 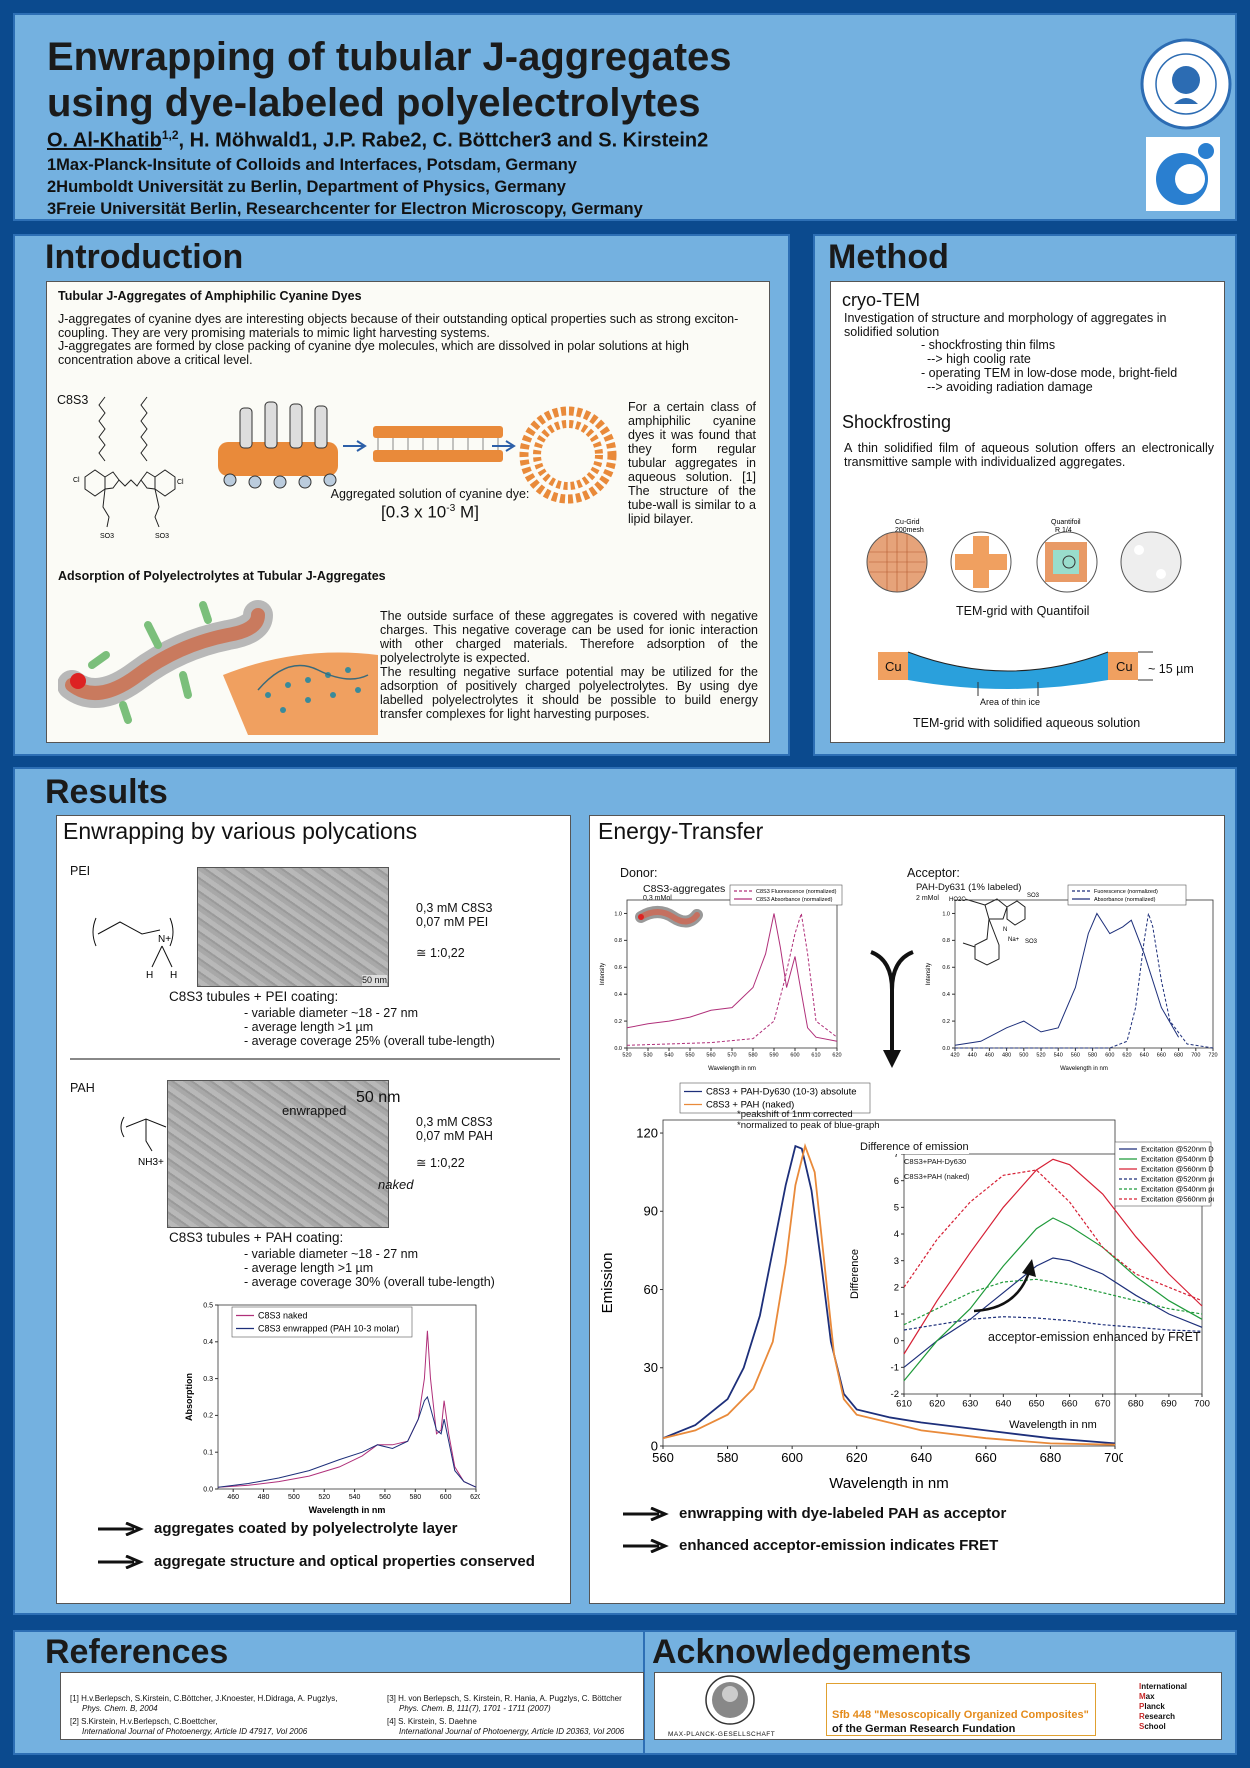 What do you see at coordinates (1003, 1404) in the screenshot?
I see `x-tick-label: 640` at bounding box center [1003, 1404].